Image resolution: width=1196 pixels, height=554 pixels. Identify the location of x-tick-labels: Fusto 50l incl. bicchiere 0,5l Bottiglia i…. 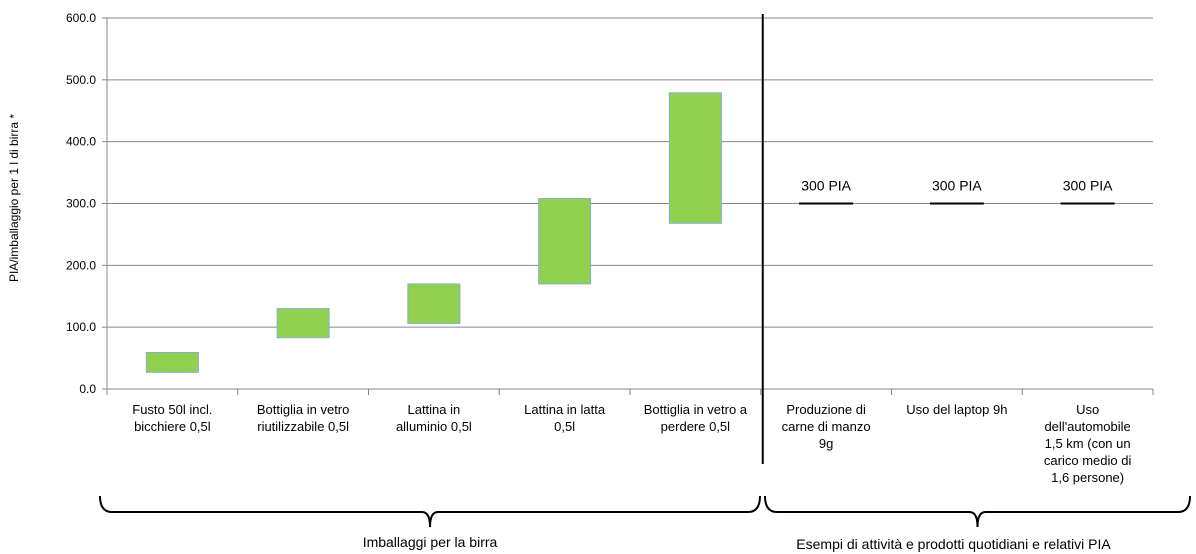
(631, 443).